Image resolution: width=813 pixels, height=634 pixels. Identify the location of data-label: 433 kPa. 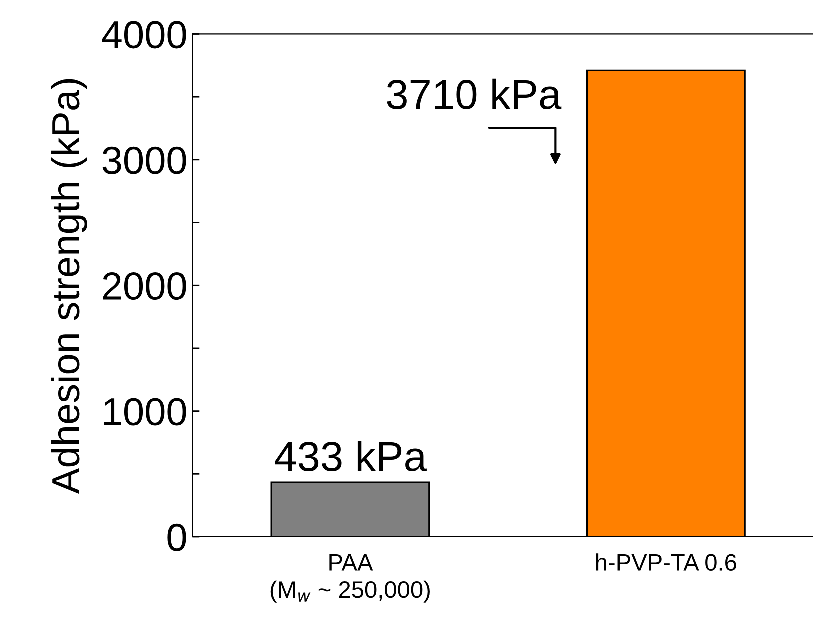
(351, 456).